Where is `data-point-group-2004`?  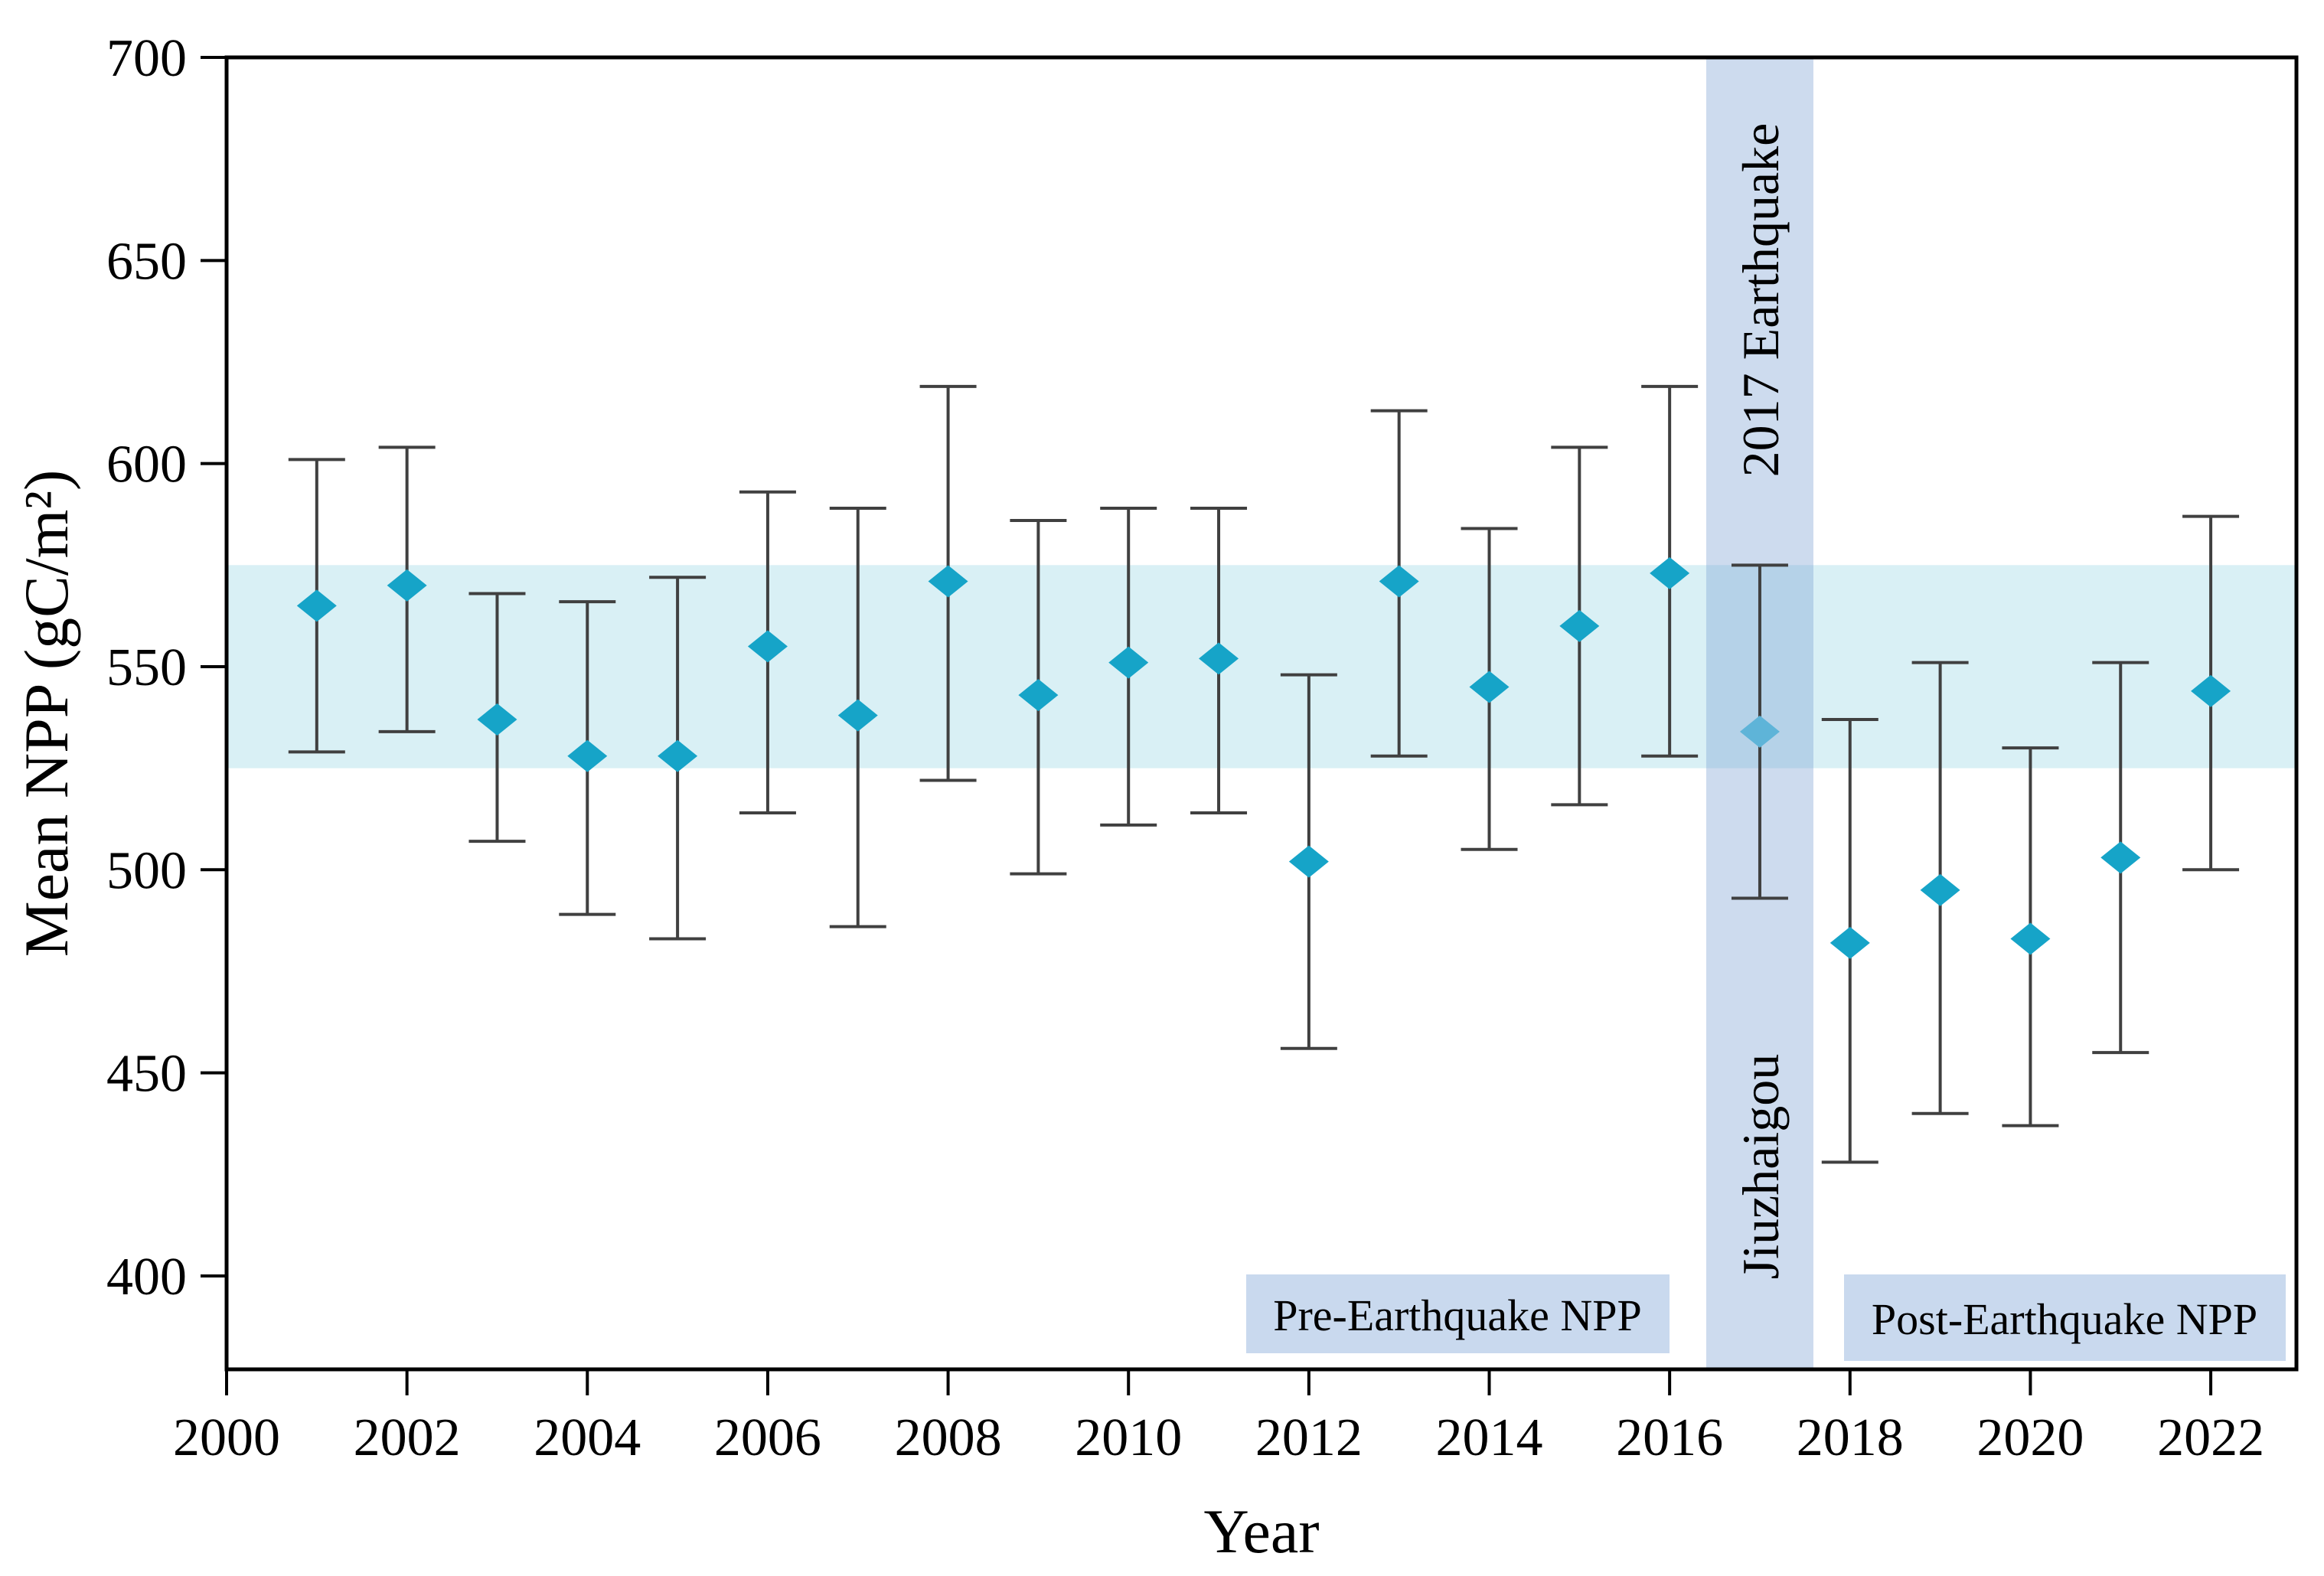
data-point-group-2004 is located at coordinates (587, 758).